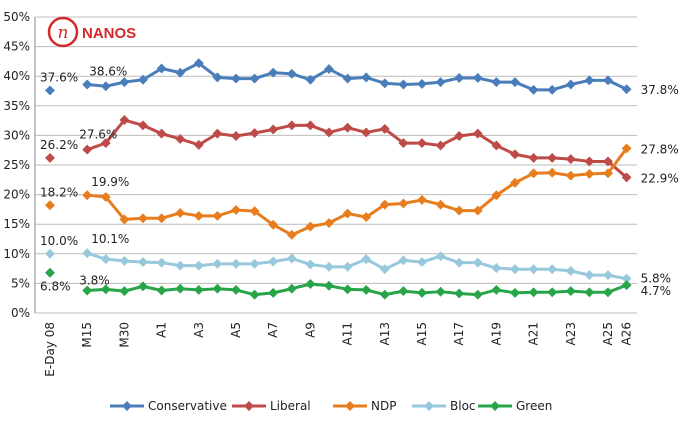 The width and height of the screenshot is (680, 423). What do you see at coordinates (20, 313) in the screenshot?
I see `y-tick-label: 0%` at bounding box center [20, 313].